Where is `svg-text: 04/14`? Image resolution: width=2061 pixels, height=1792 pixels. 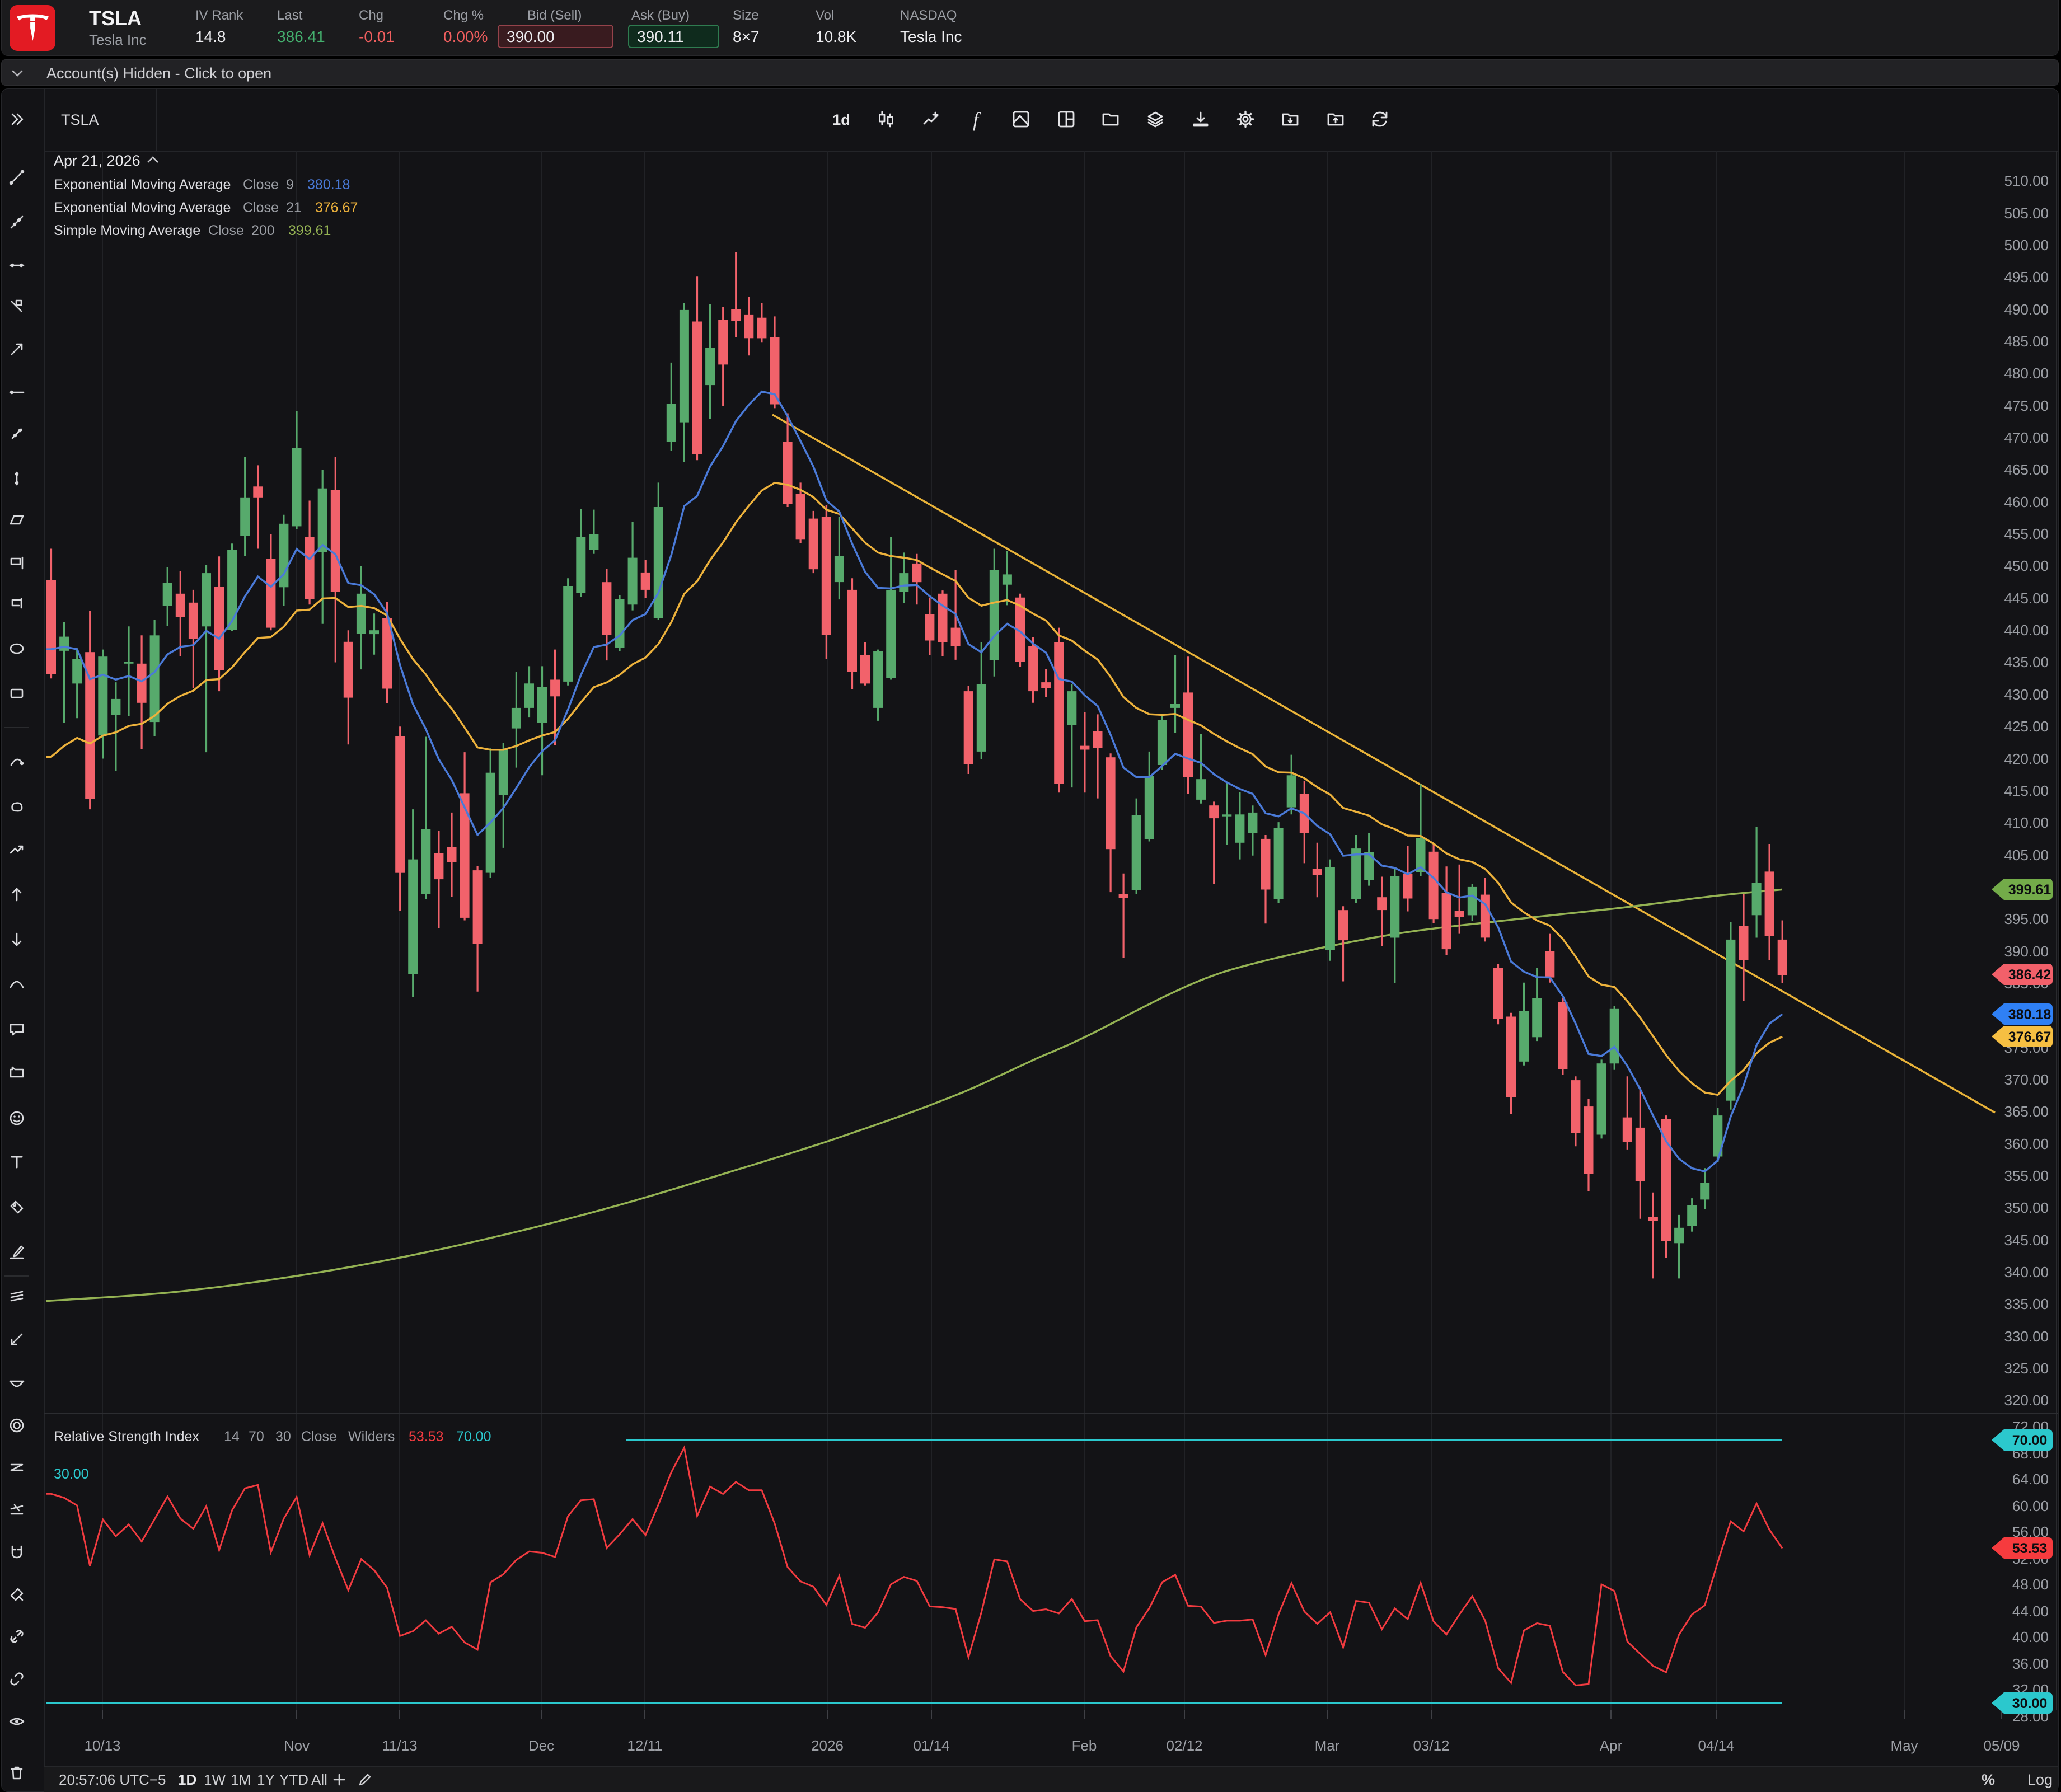 svg-text: 04/14 is located at coordinates (1716, 1745).